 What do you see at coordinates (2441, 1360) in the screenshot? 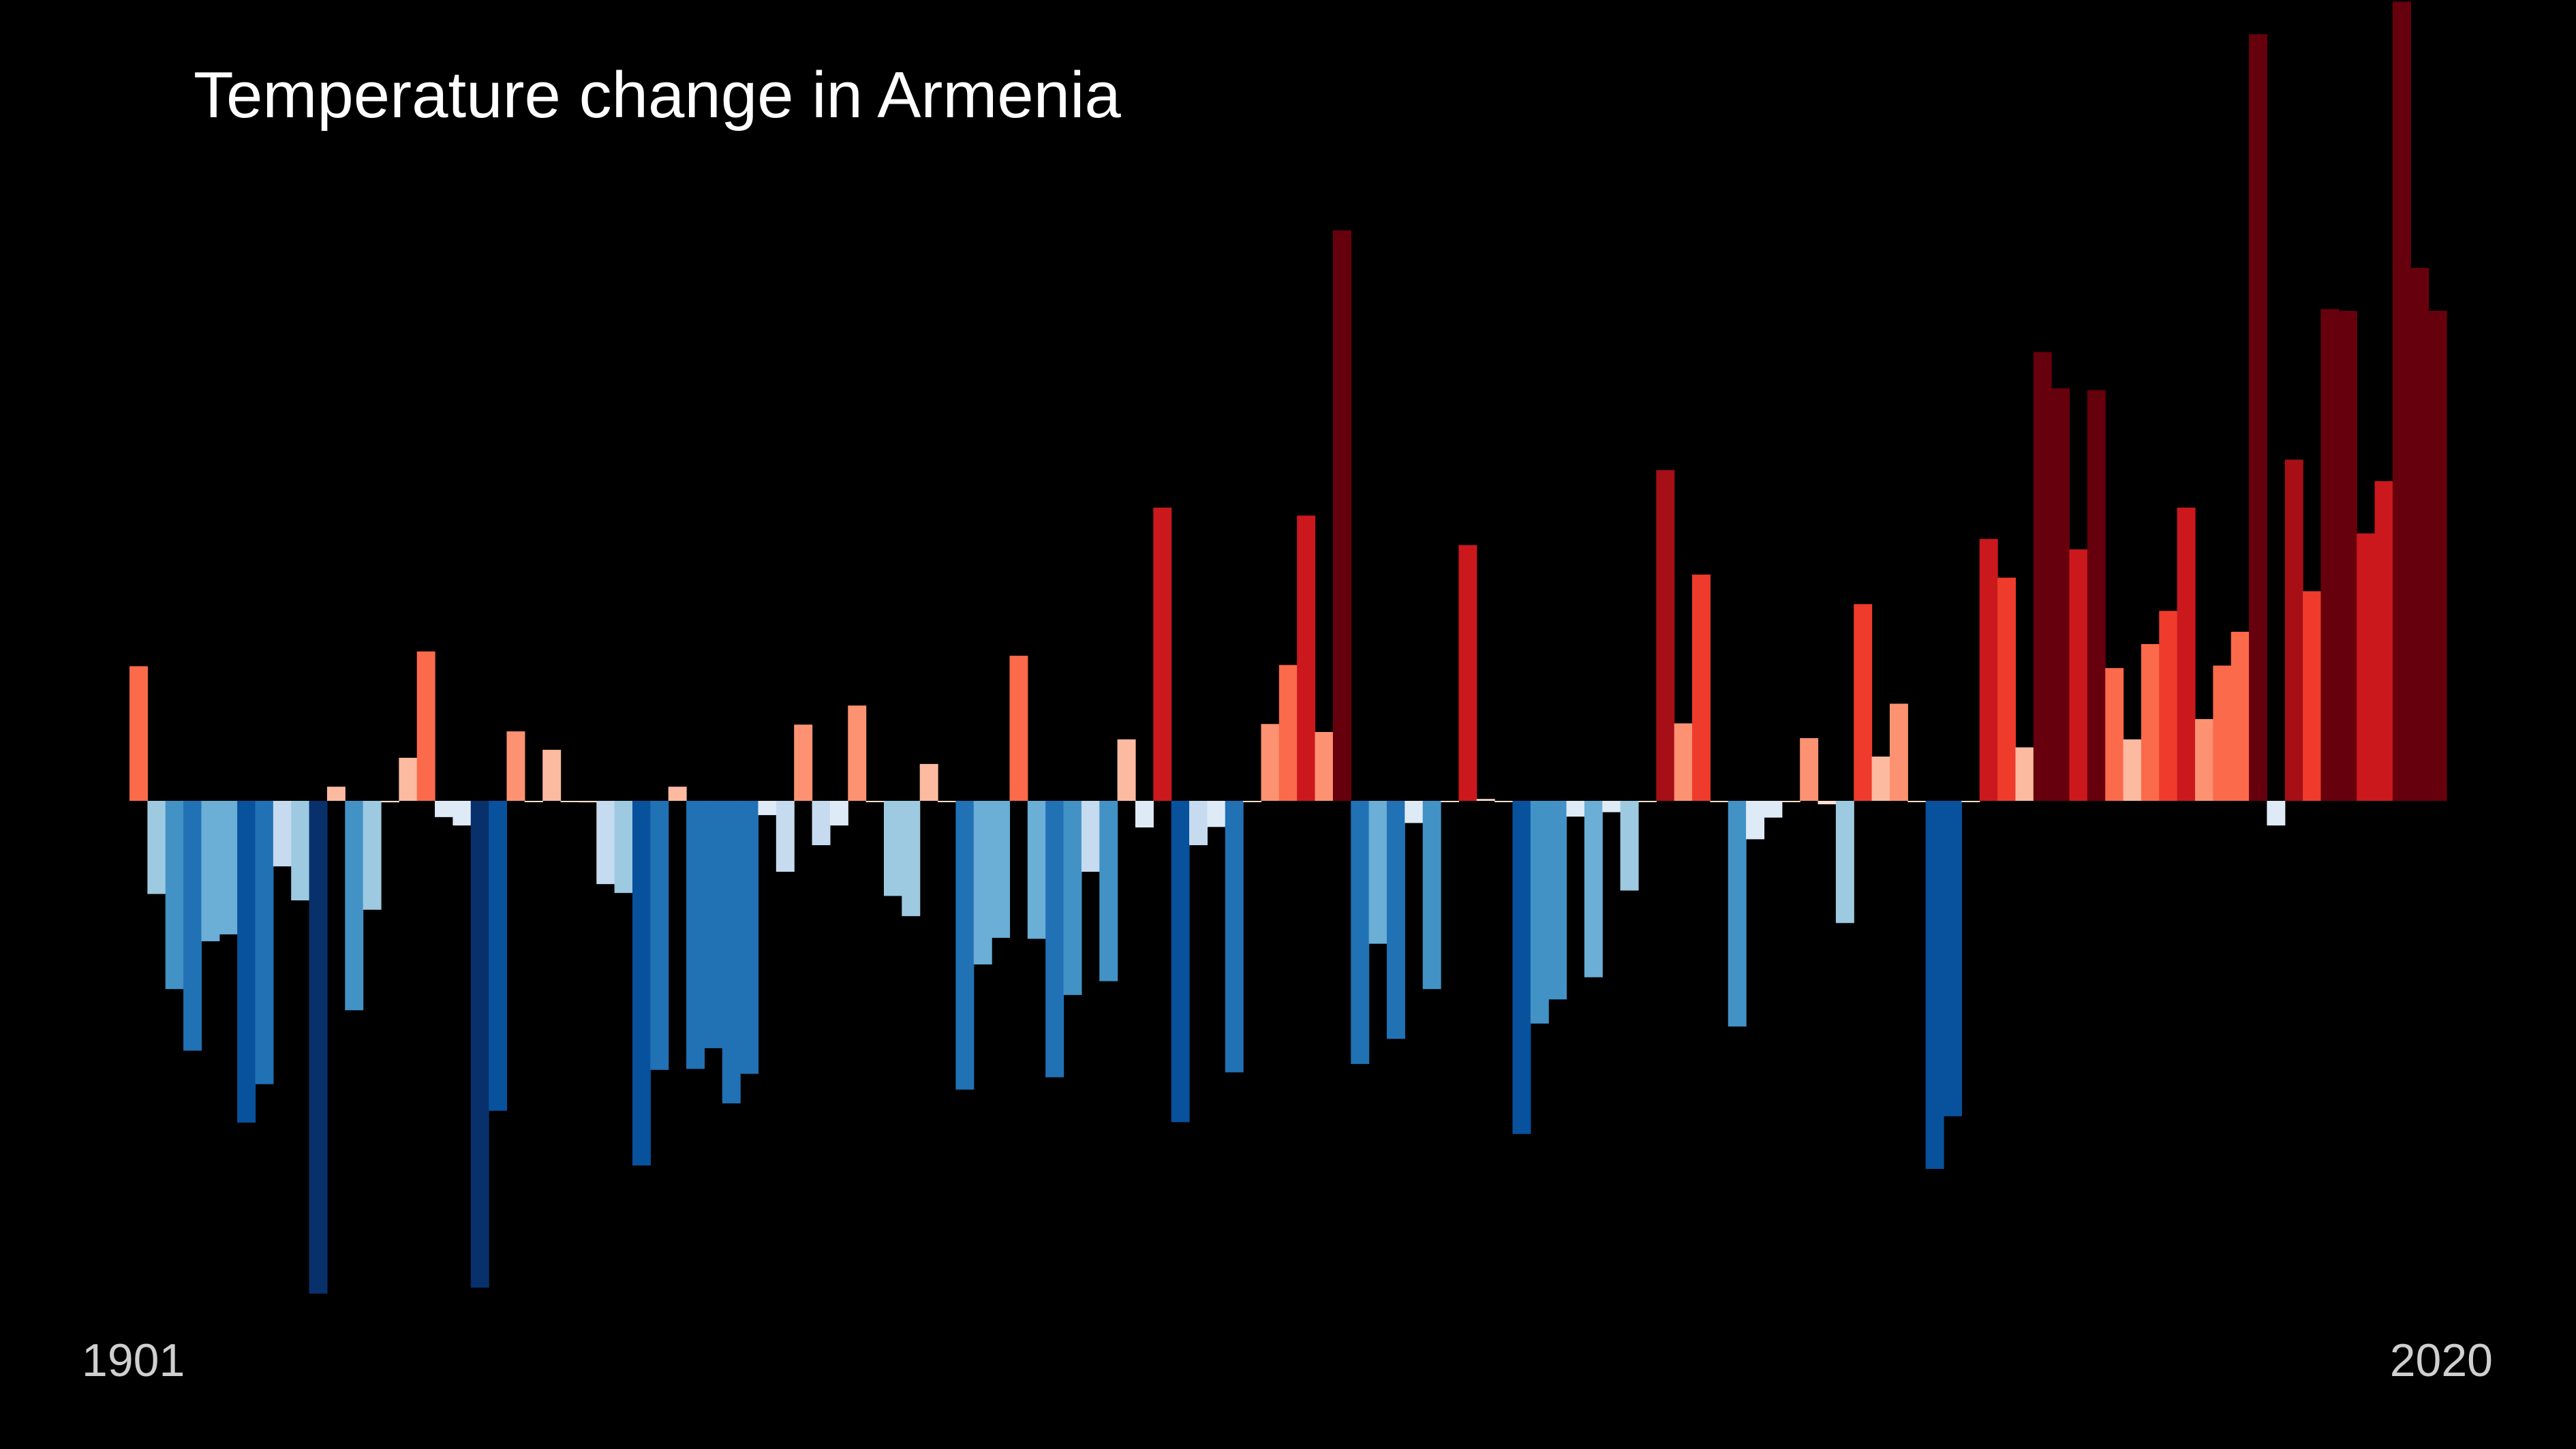
I see `end-year-label: 2020` at bounding box center [2441, 1360].